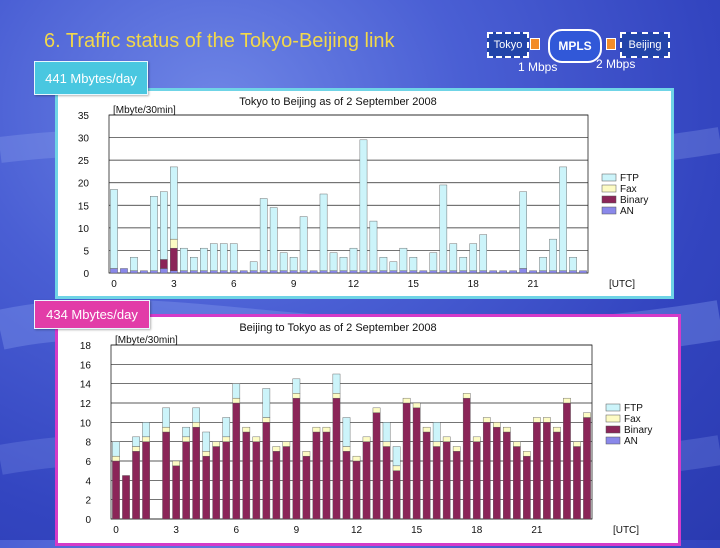 The image size is (720, 548). I want to click on legend-label: Fax, so click(628, 189).